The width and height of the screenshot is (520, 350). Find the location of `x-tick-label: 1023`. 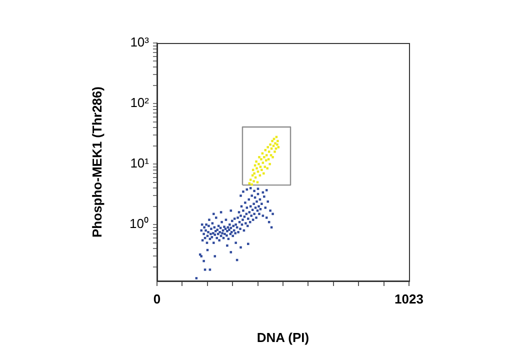

x-tick-label: 1023 is located at coordinates (409, 298).